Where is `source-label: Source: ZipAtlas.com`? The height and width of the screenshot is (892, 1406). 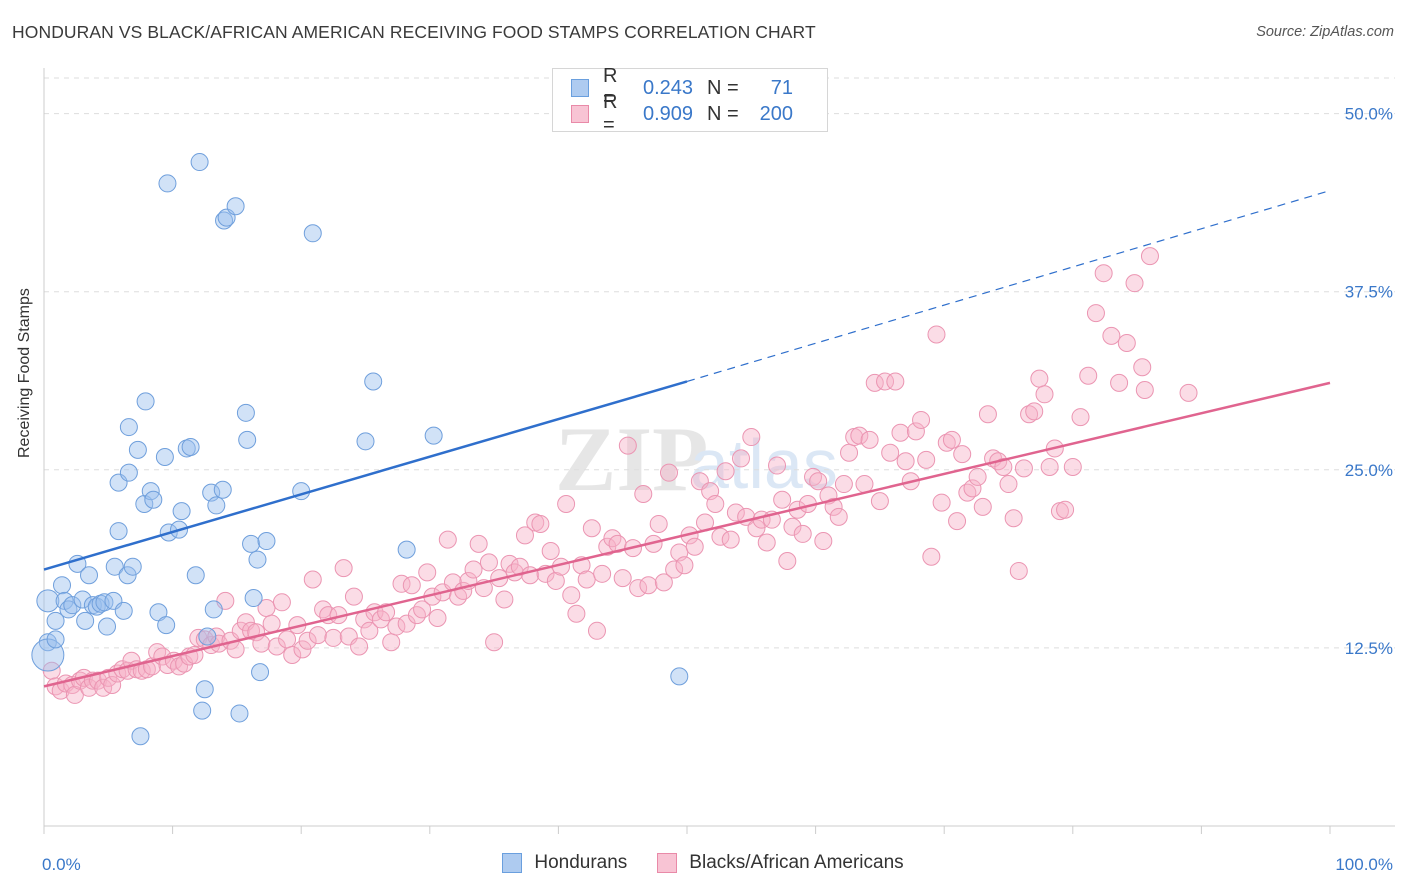
source-label: Source: ZipAtlas.com is located at coordinates (1325, 32).